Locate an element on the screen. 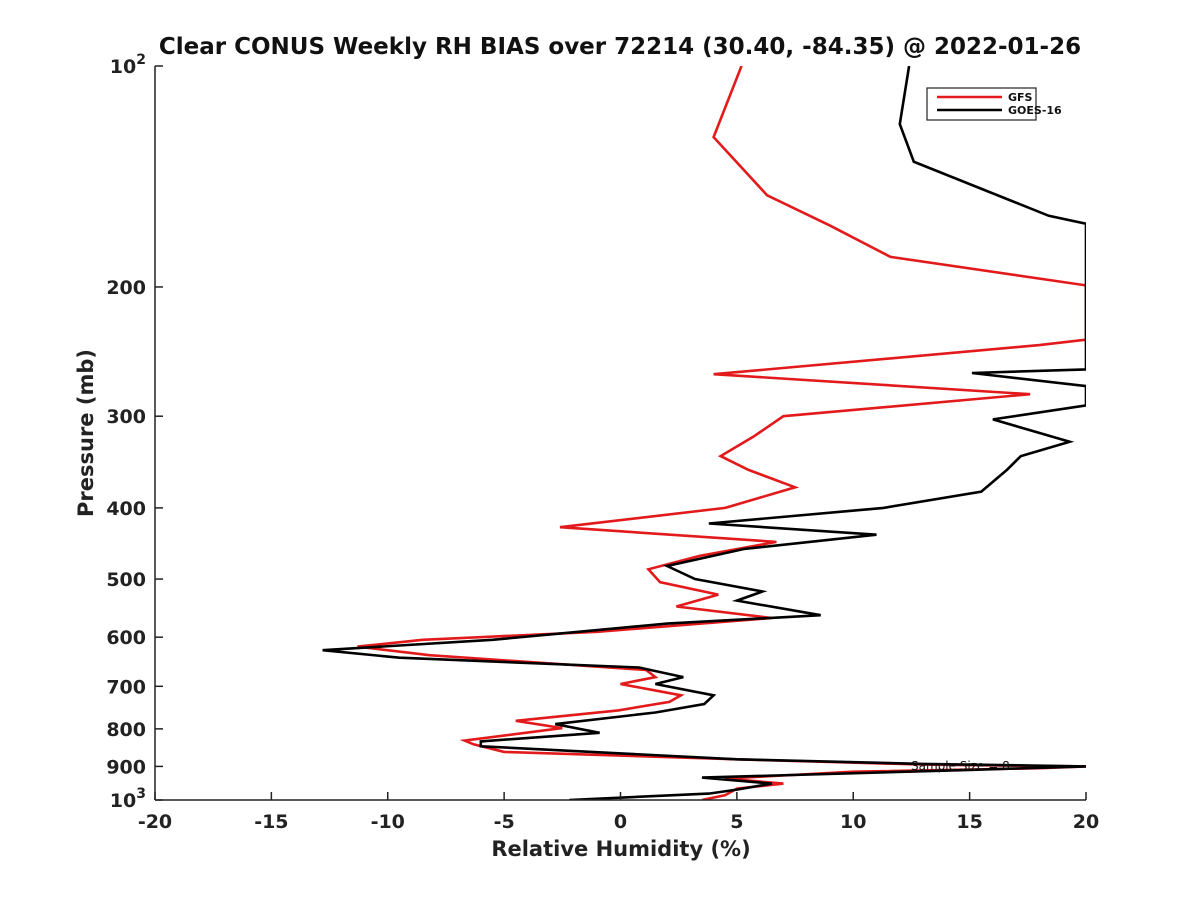 The width and height of the screenshot is (1200, 904). legend-box is located at coordinates (981, 104).